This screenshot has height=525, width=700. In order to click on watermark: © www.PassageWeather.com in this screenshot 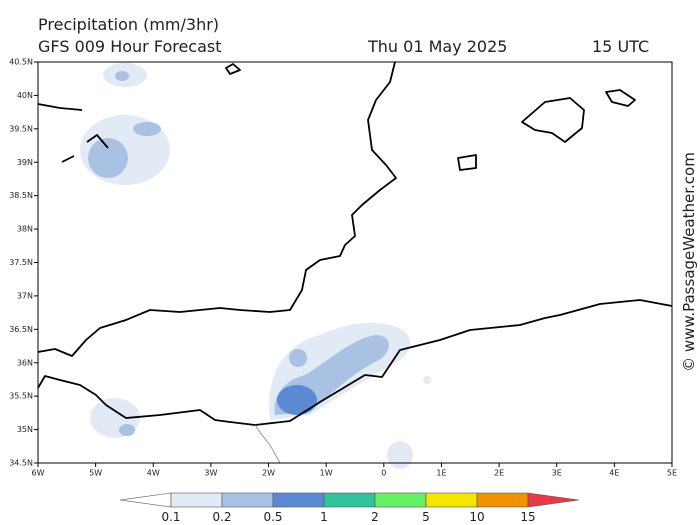, I will do `click(689, 262)`.